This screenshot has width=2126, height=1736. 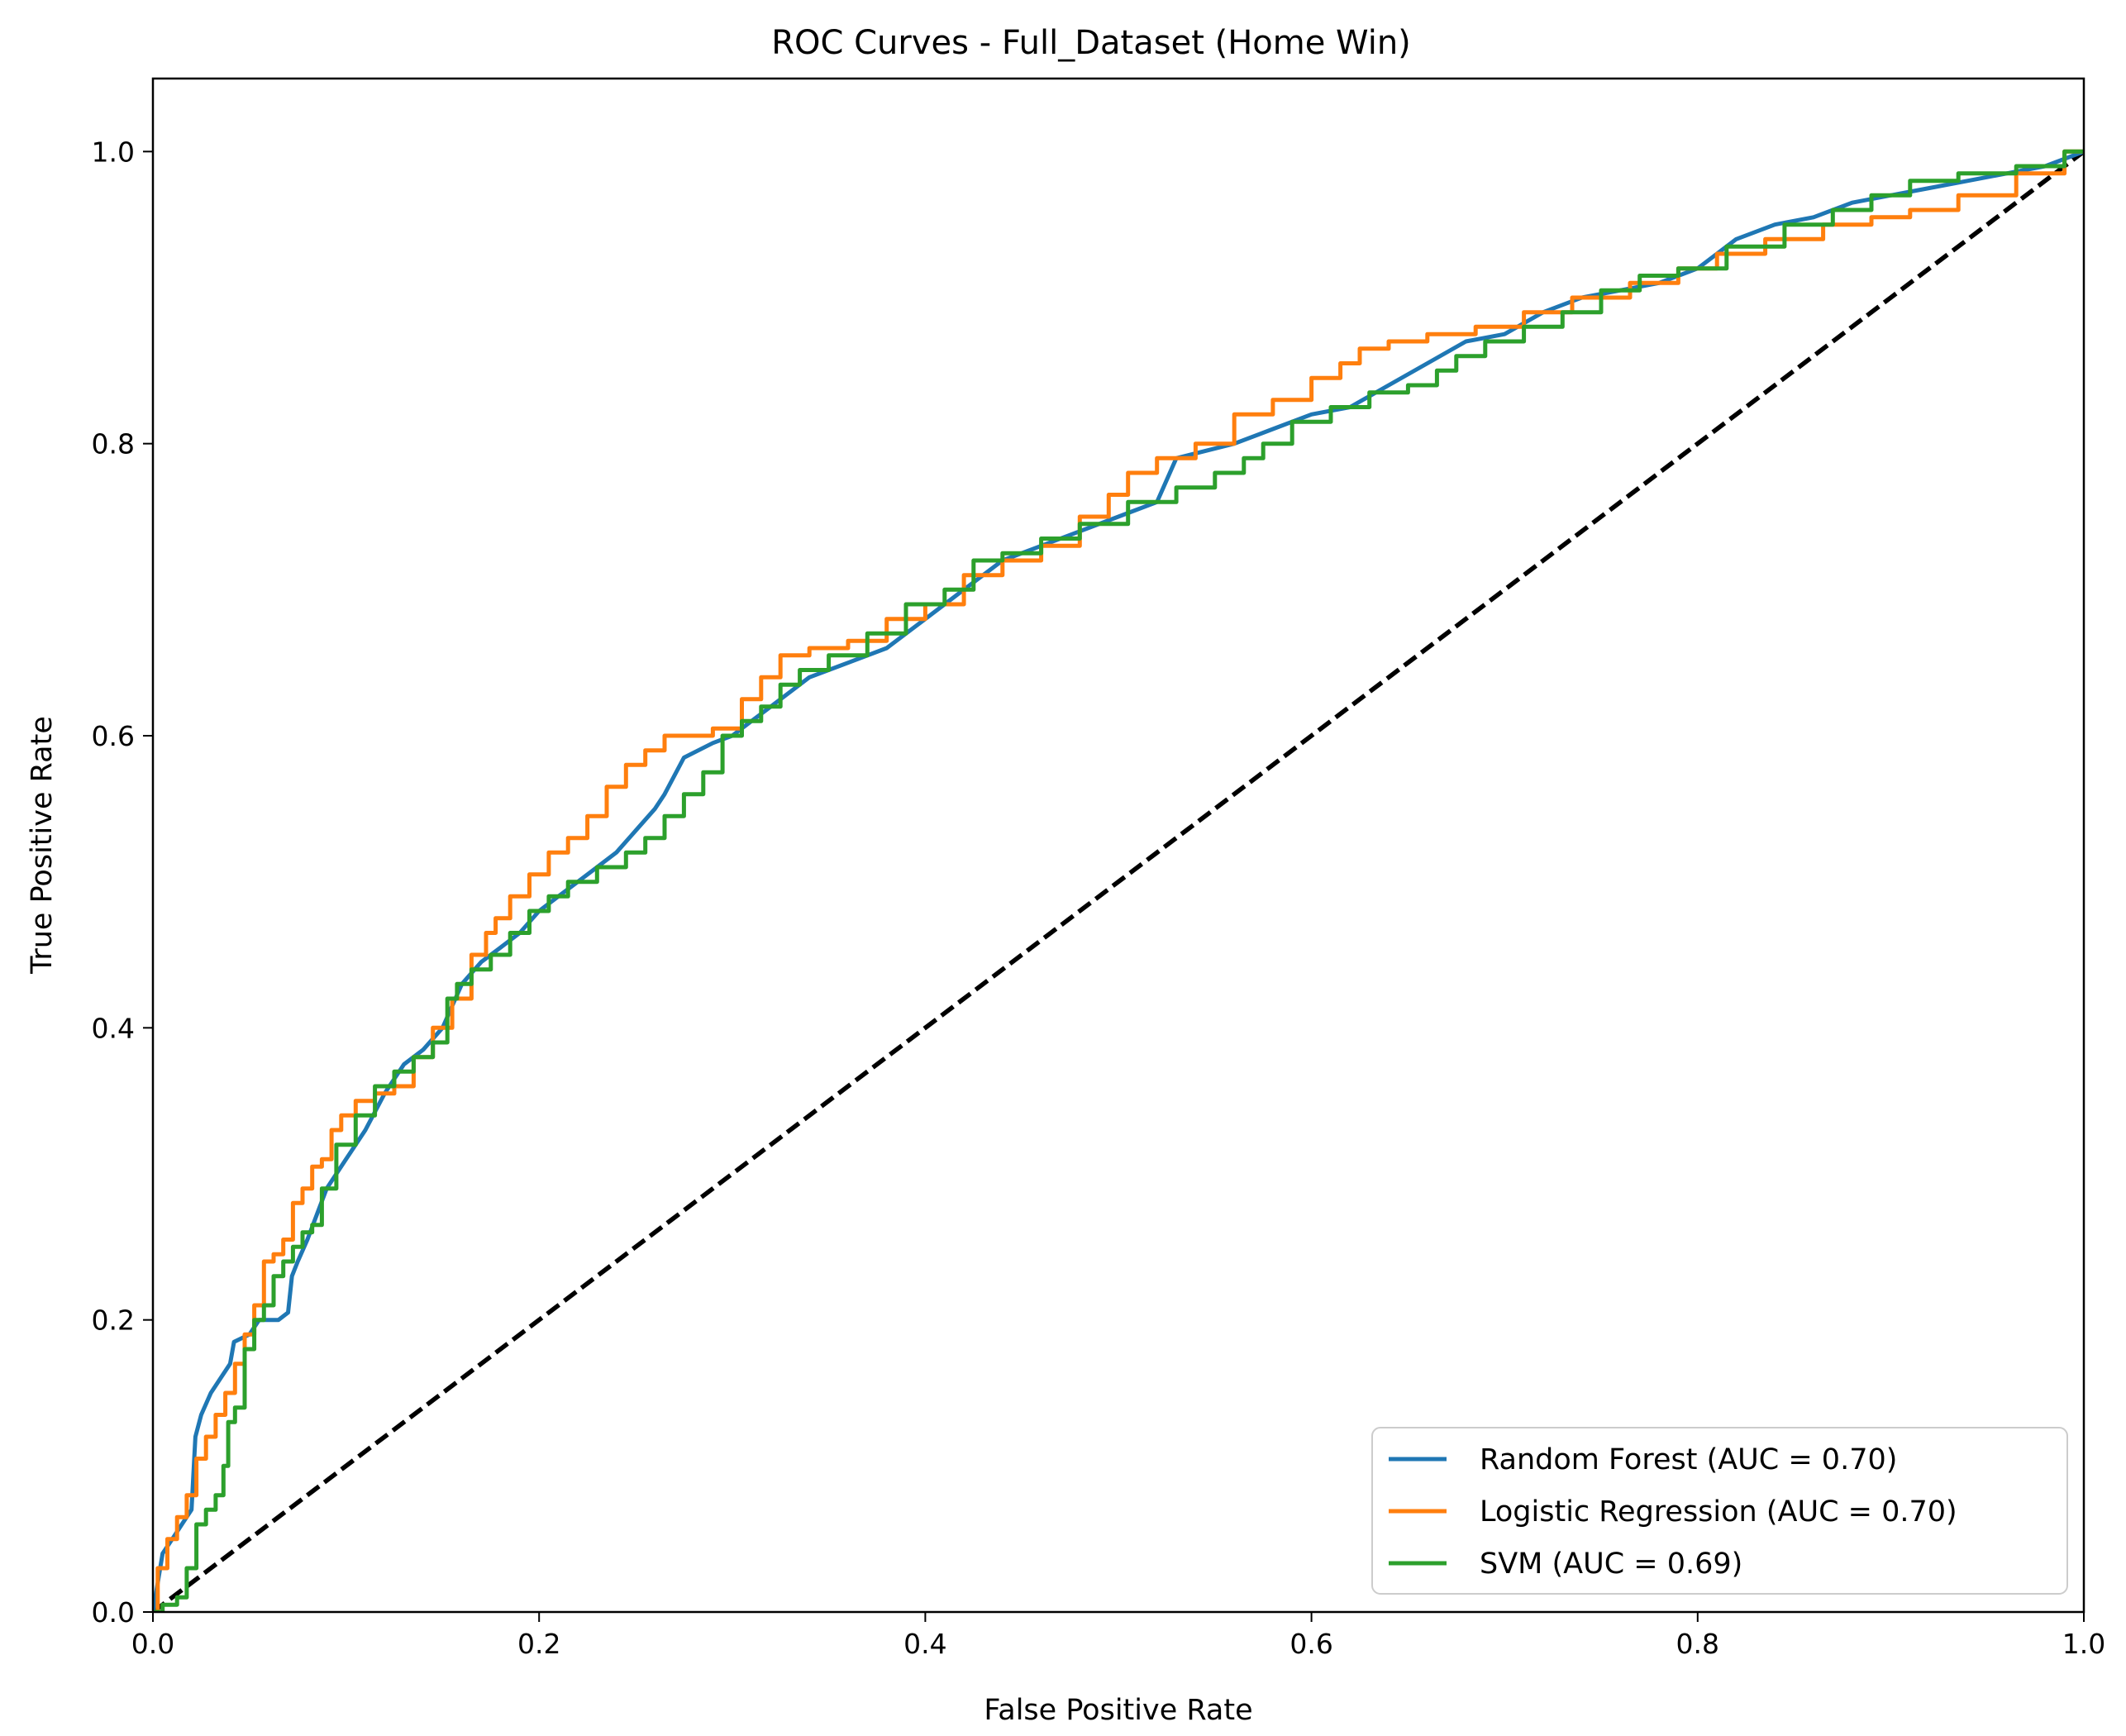 What do you see at coordinates (1311, 1644) in the screenshot?
I see `x-tick-label: 0.6` at bounding box center [1311, 1644].